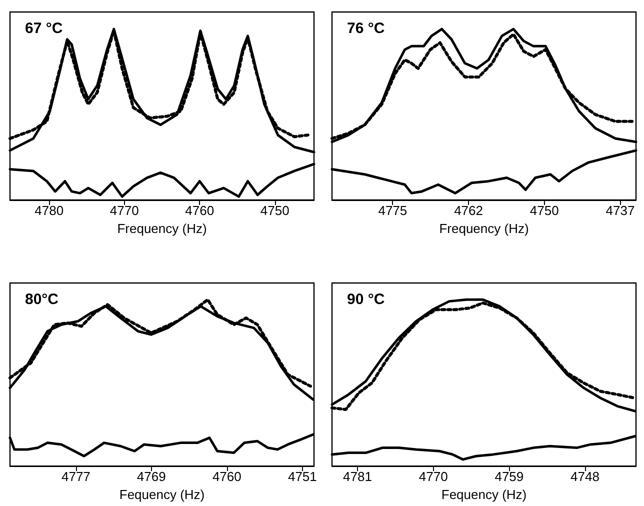 The height and width of the screenshot is (506, 644). Describe the element at coordinates (357, 476) in the screenshot. I see `x-tick-label: 4781` at that location.